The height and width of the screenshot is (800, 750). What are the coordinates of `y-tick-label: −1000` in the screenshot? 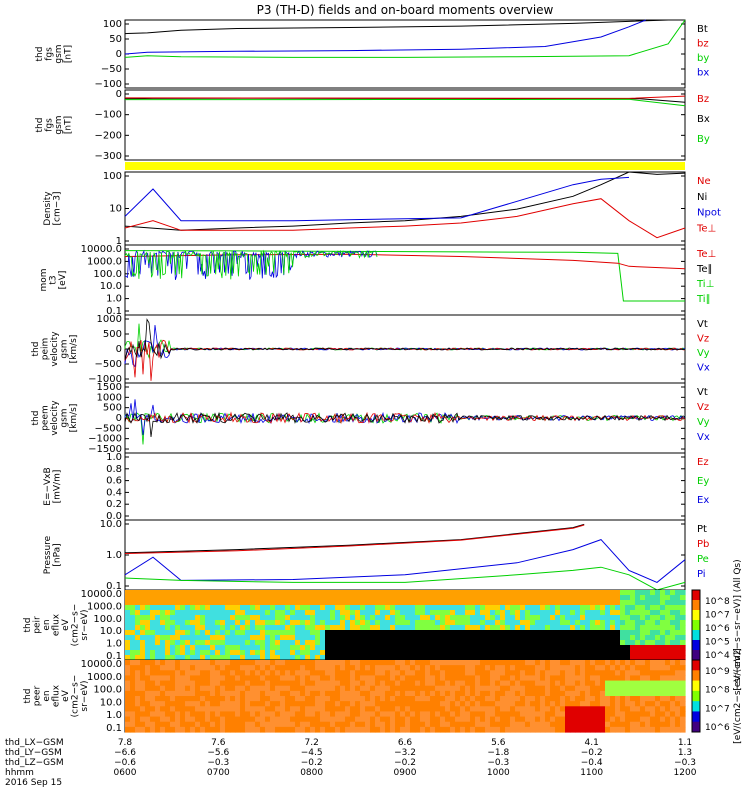 It's located at (105, 379).